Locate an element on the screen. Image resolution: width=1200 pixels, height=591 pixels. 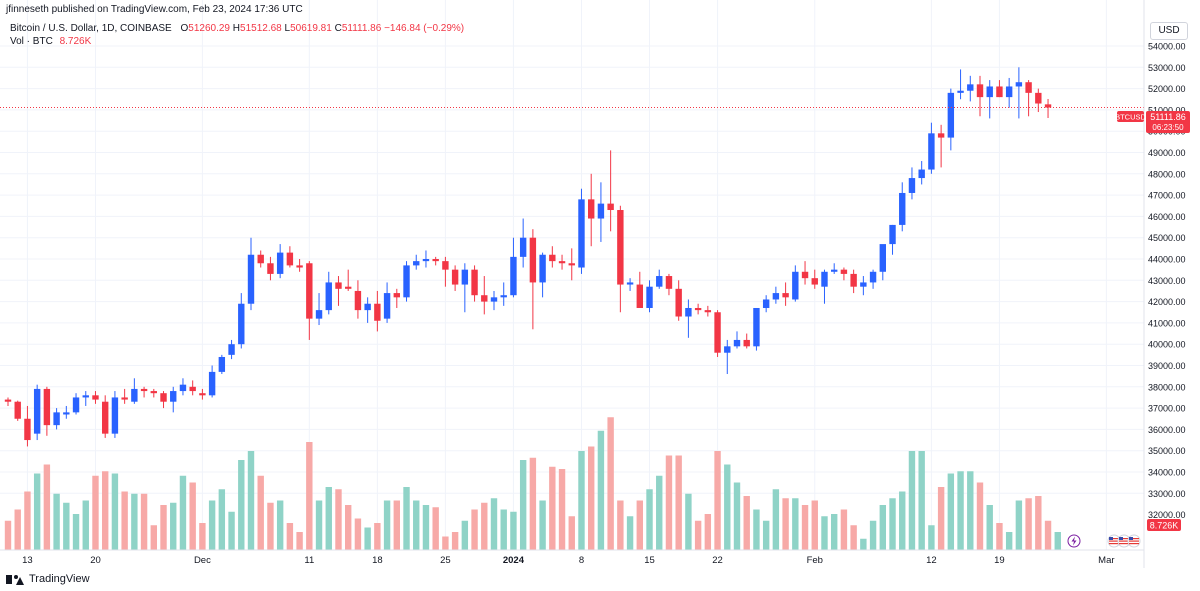
price-tag-price: 51111.86 is located at coordinates (1168, 117).